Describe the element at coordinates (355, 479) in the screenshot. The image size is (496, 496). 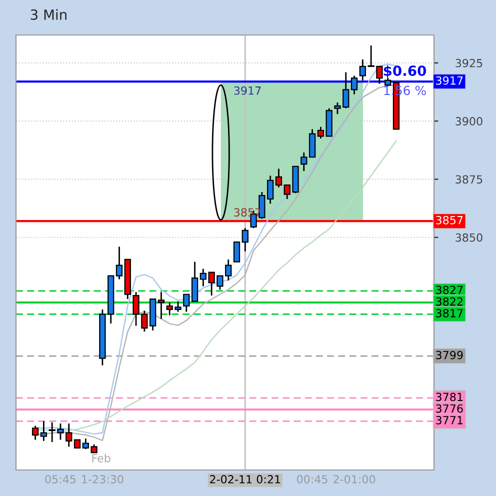
I see `x-tick-label: 2-01:00` at that location.